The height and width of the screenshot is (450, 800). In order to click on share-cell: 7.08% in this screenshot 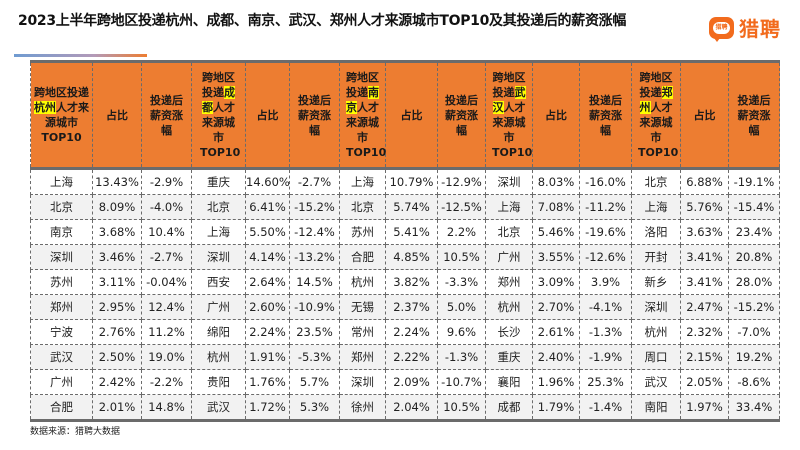, I will do `click(556, 207)`.